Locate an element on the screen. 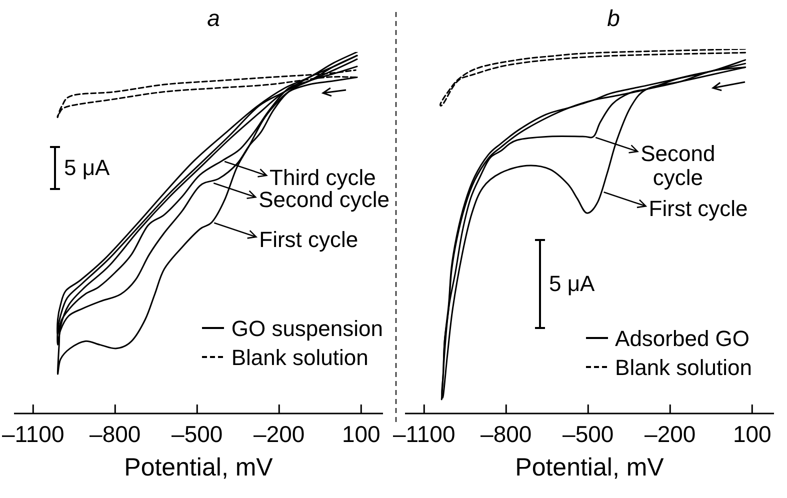 Image resolution: width=787 pixels, height=498 pixels. legend-label: GO suspension is located at coordinates (307, 328).